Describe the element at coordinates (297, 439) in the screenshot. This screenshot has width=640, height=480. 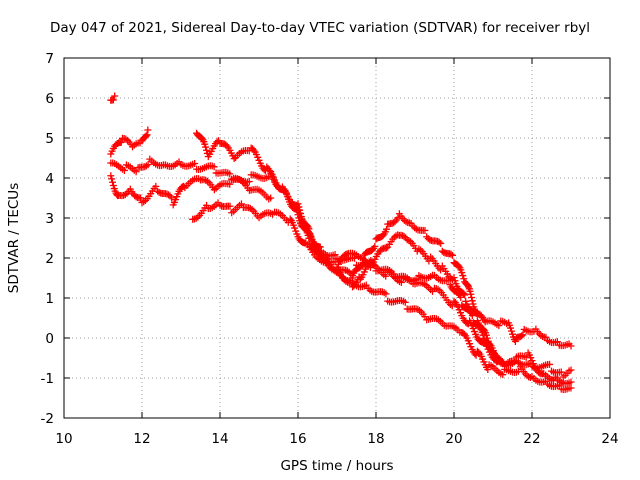
I see `x-tick-label: 16` at that location.